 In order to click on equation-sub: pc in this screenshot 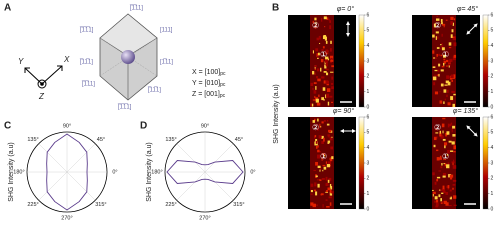, I will do `click(223, 85)`.